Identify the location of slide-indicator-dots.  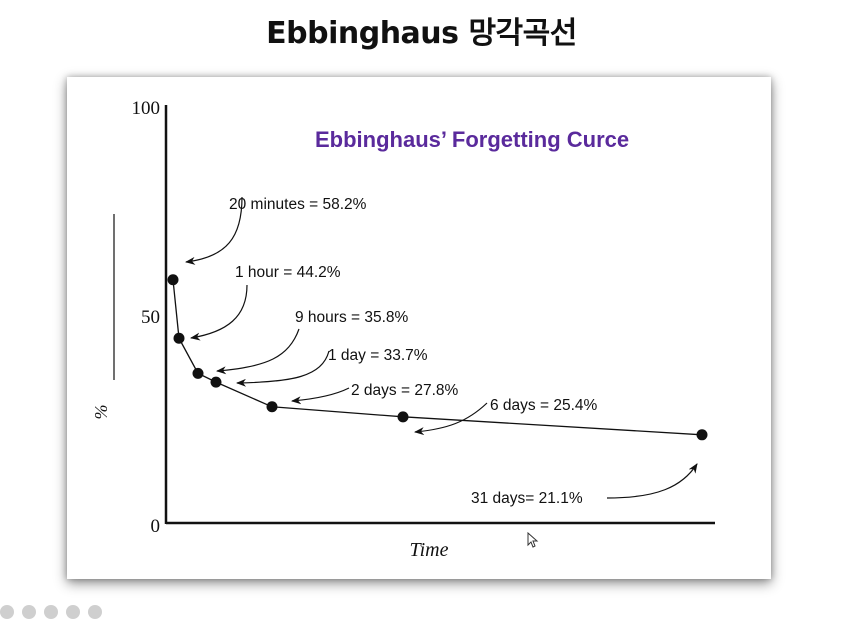
(70, 611).